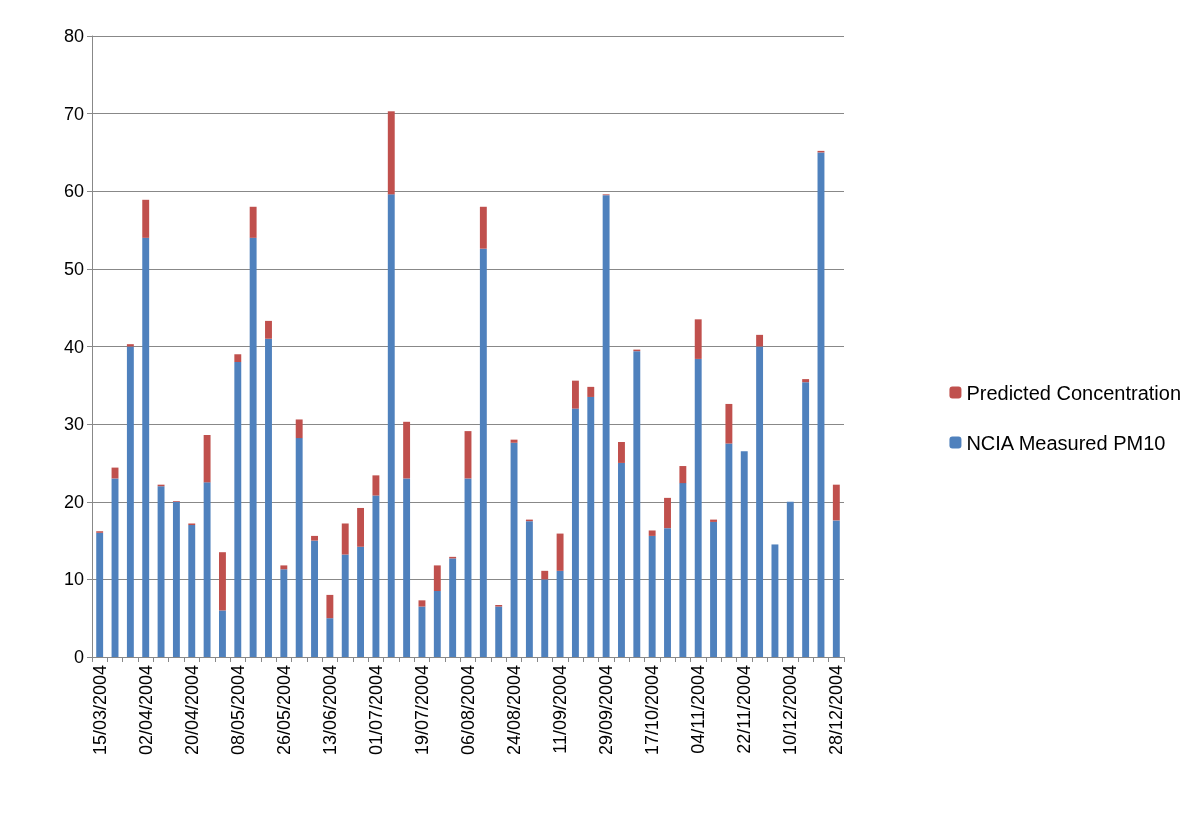  I want to click on x-tick-label: 29/09/2004, so click(606, 710).